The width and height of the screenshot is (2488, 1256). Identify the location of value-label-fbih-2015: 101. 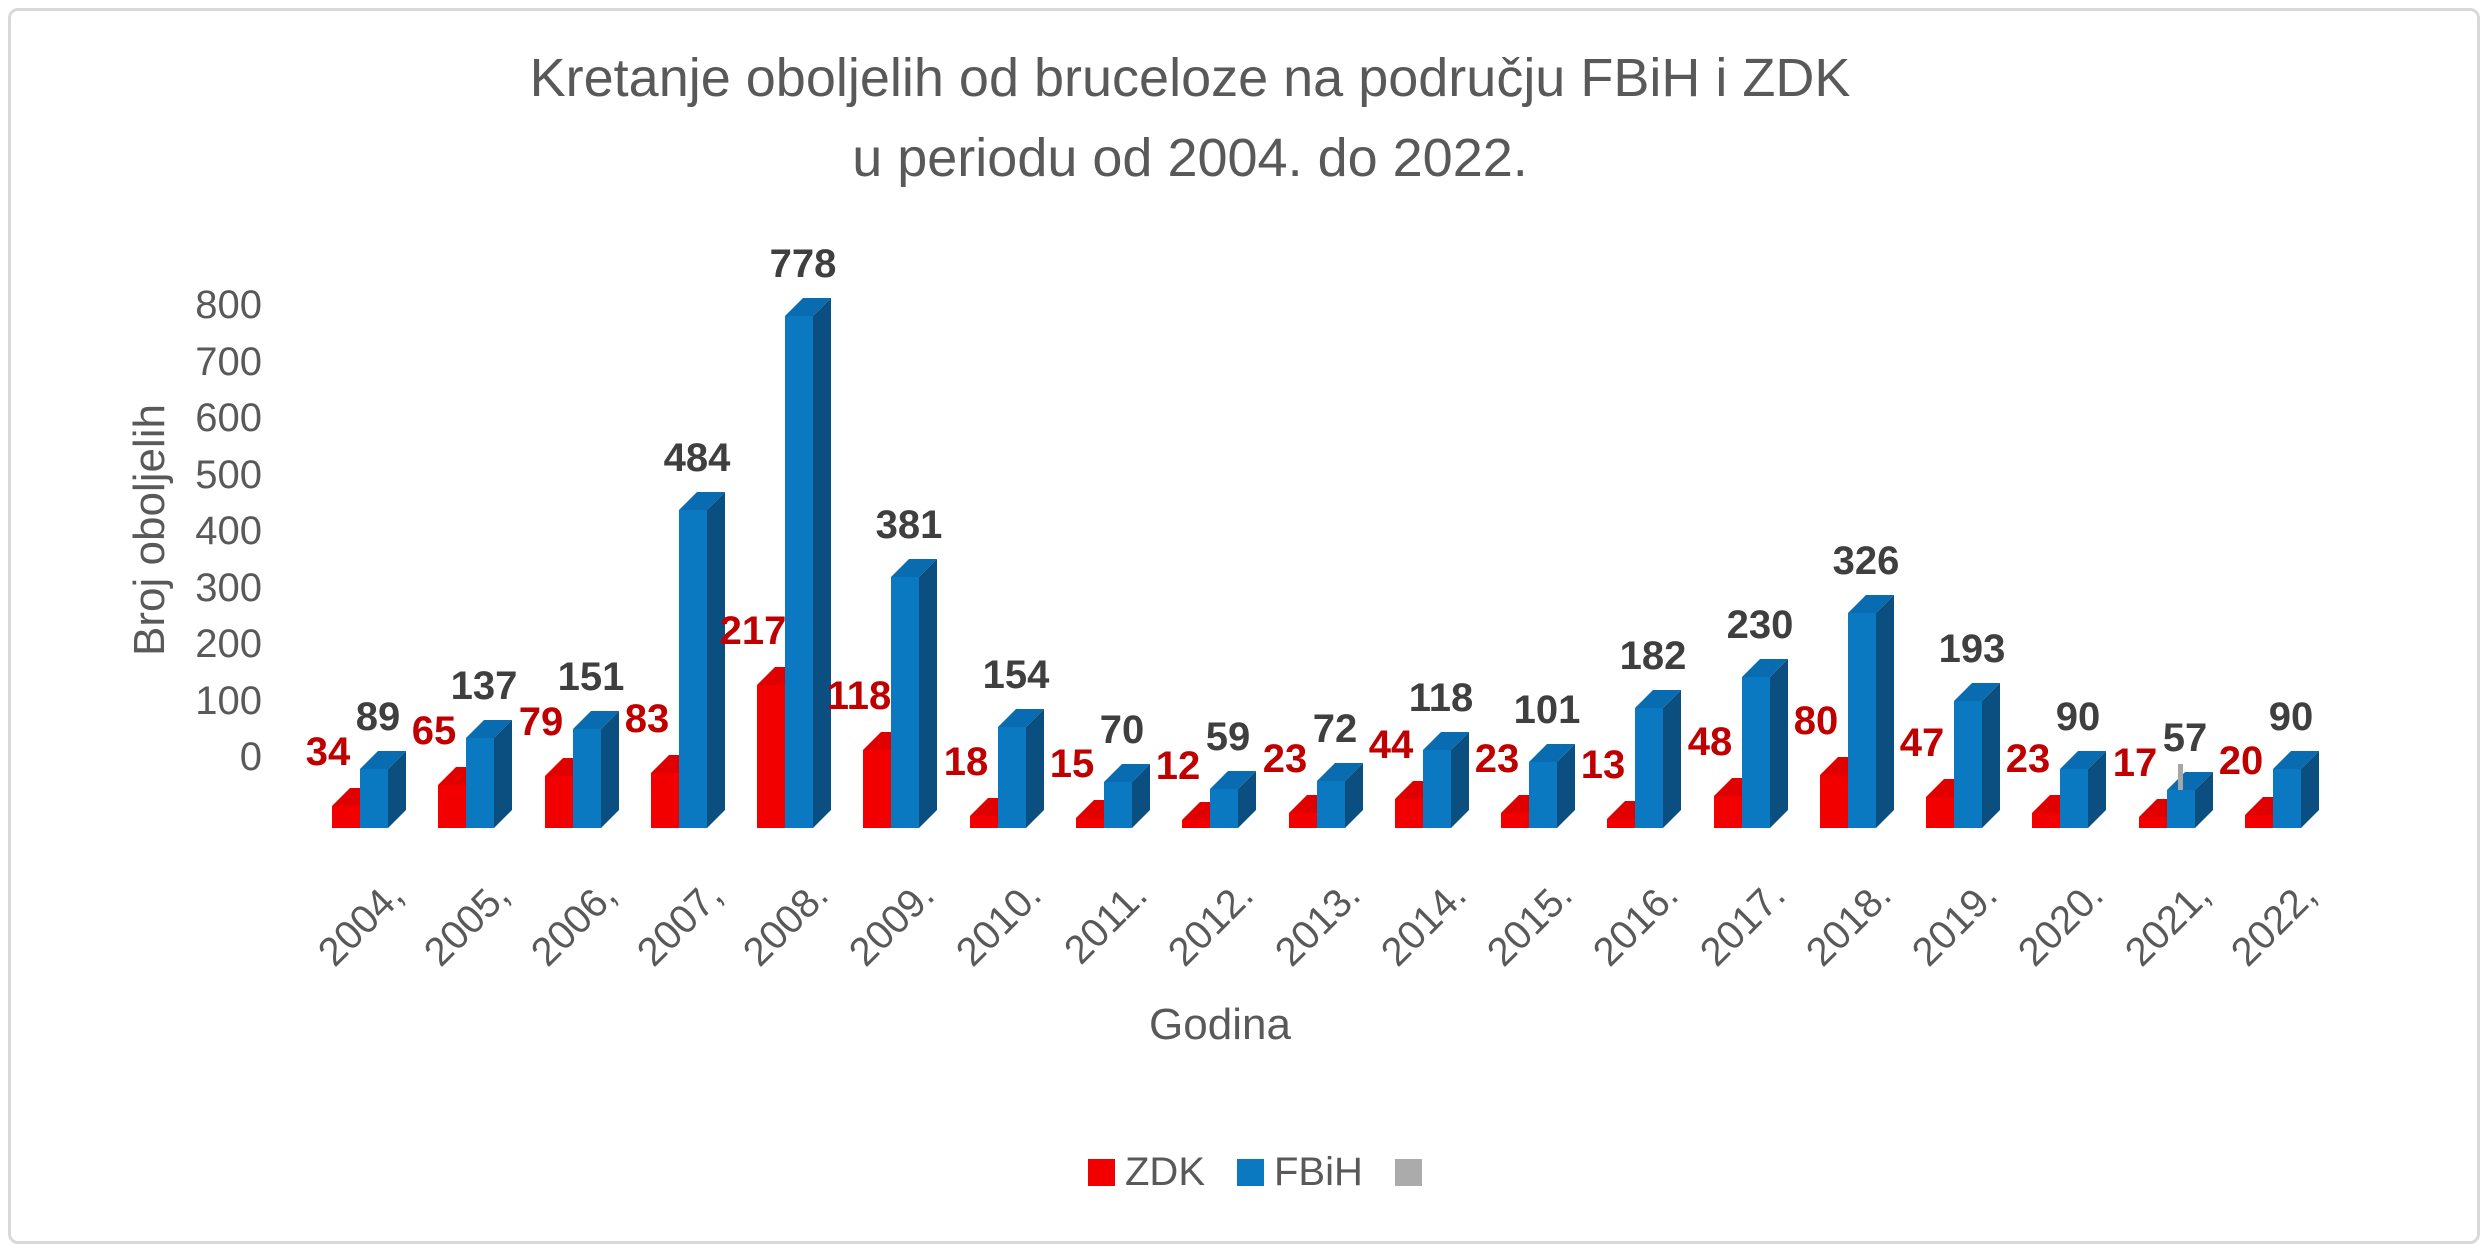
(1547, 710).